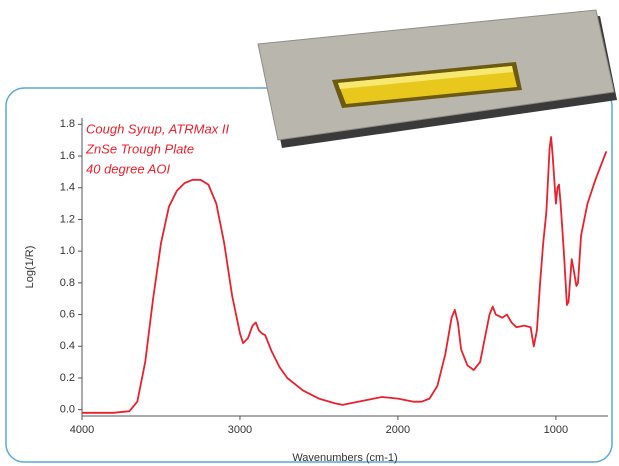 The width and height of the screenshot is (619, 466). I want to click on y-tick-label: 0.2, so click(67, 378).